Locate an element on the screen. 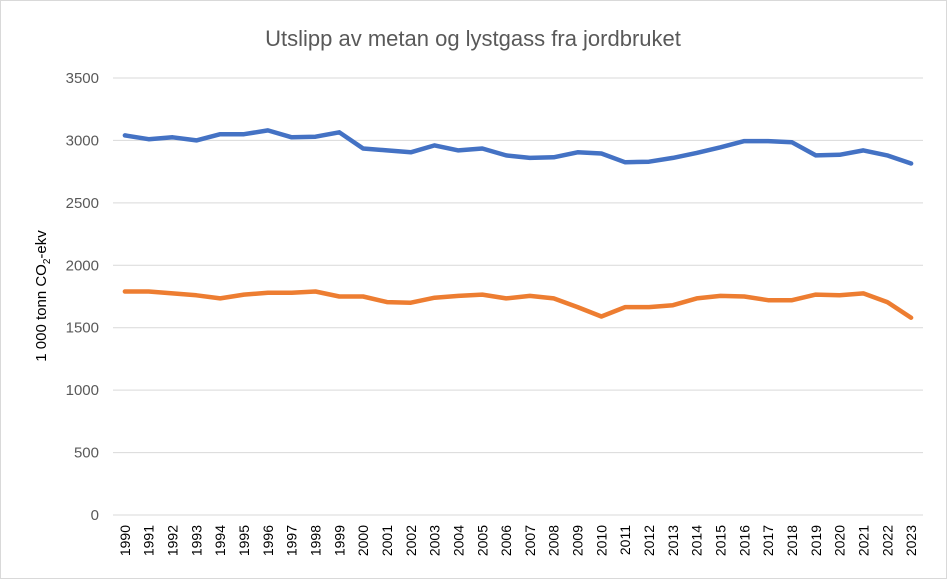 This screenshot has height=579, width=947. x-tick-label: 1999 is located at coordinates (339, 540).